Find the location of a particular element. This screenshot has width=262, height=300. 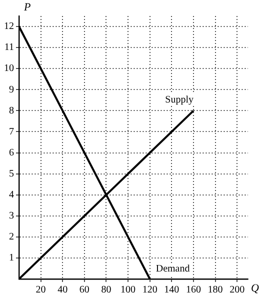

x-axis-title: Q is located at coordinates (255, 288).